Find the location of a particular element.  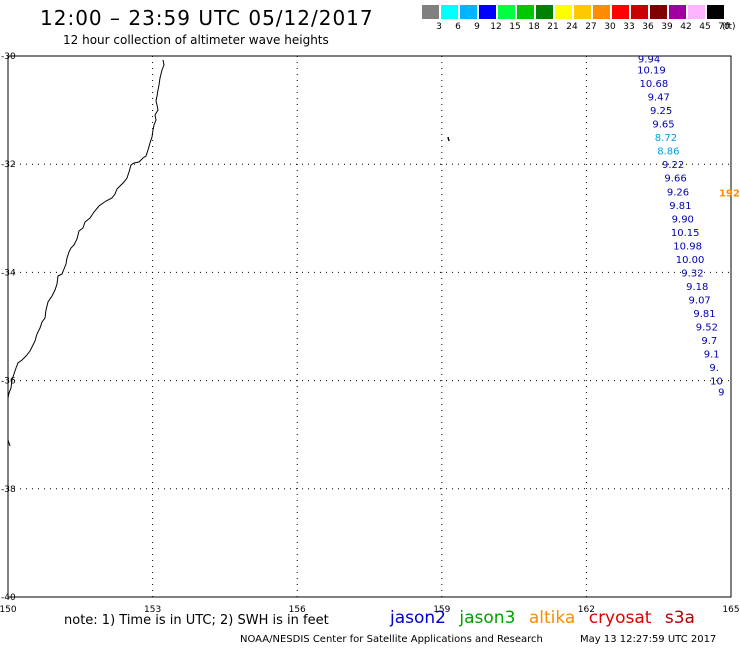

lat-tick-label: -36 is located at coordinates (8, 382).